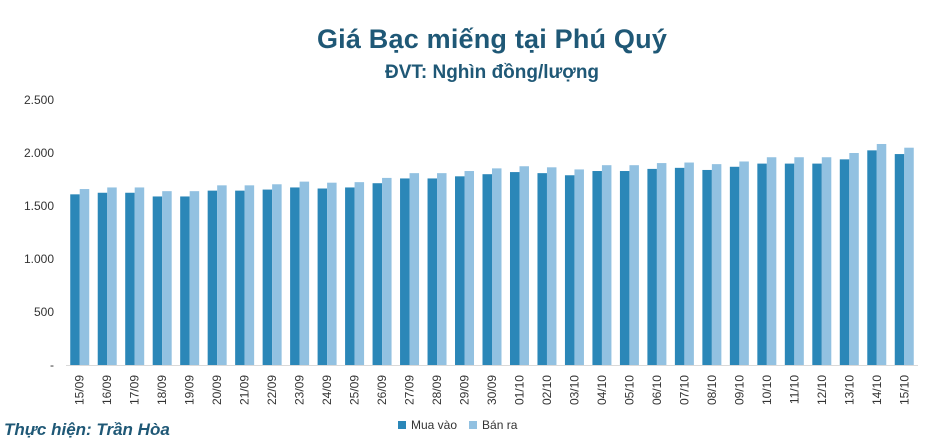 The height and width of the screenshot is (443, 928). I want to click on legend-swatch-buy, so click(402, 425).